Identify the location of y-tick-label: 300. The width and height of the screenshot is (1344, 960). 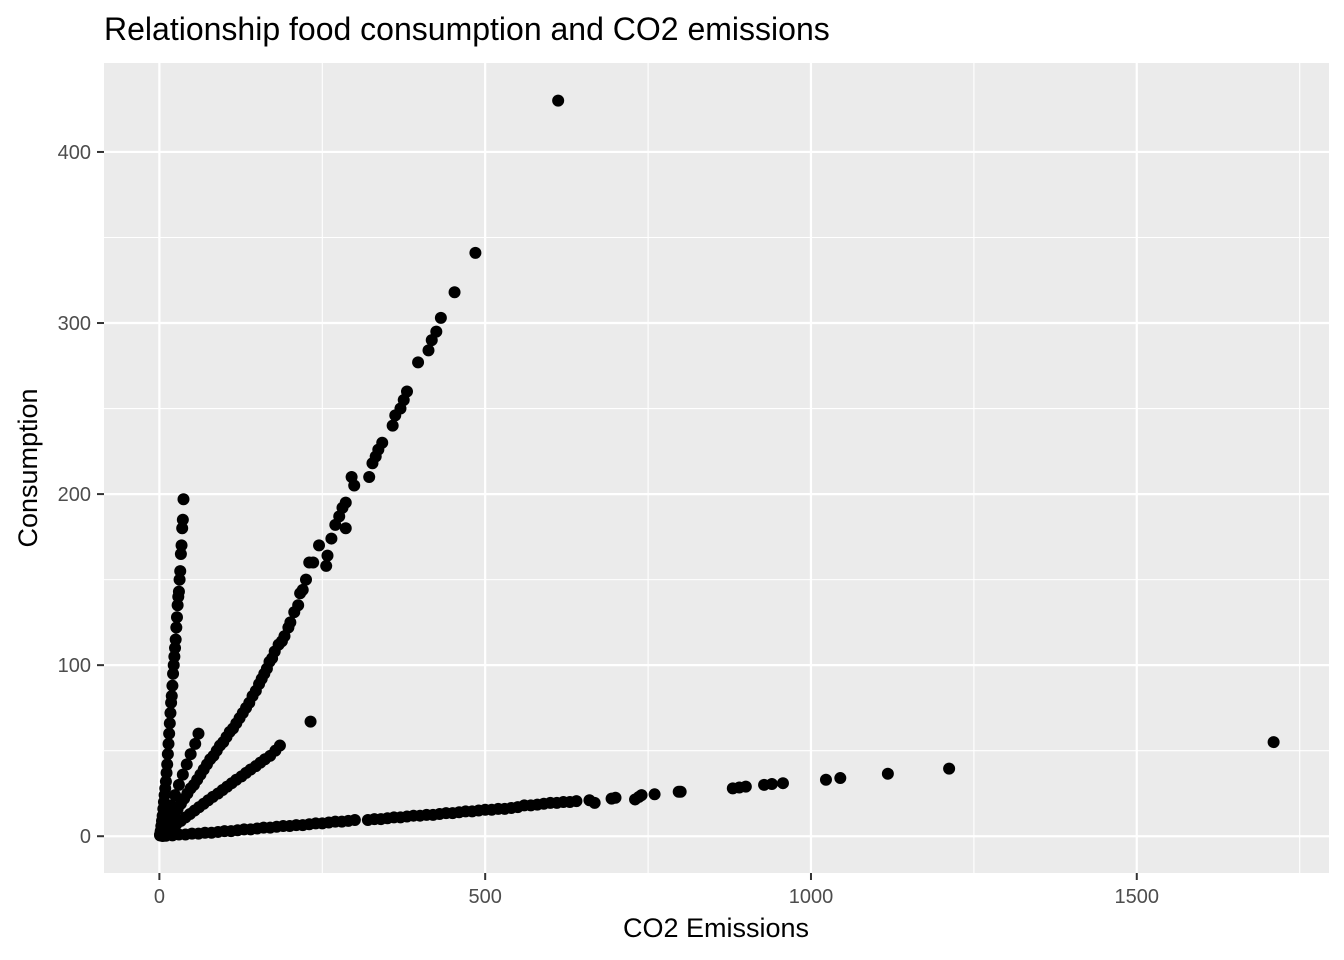
(74, 324).